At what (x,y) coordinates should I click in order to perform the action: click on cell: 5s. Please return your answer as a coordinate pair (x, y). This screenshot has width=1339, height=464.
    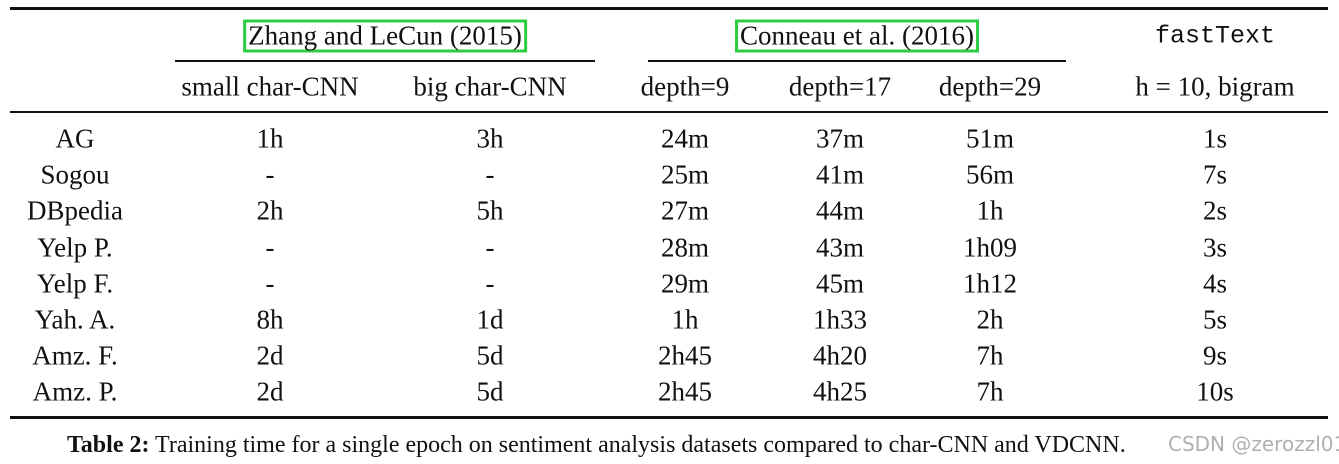
    Looking at the image, I should click on (1215, 319).